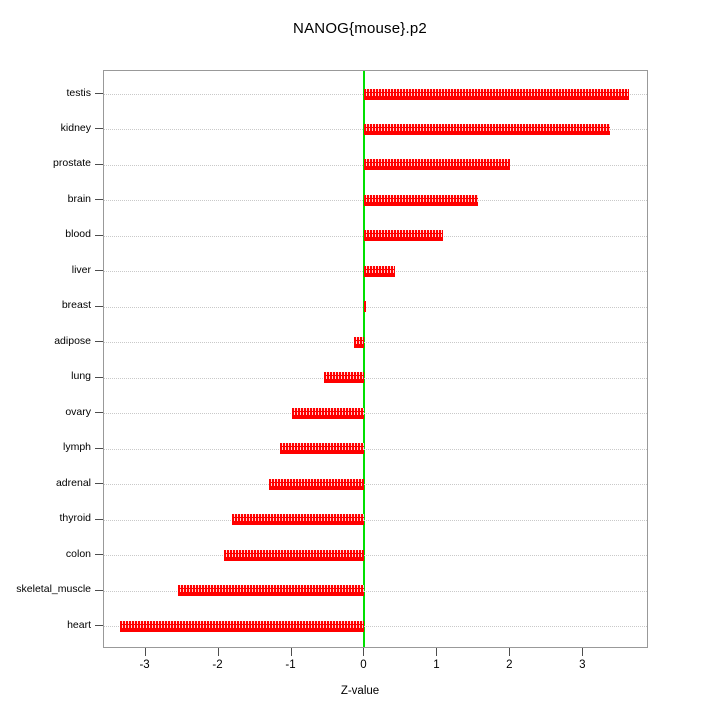 This screenshot has width=720, height=720. Describe the element at coordinates (72, 340) in the screenshot. I see `y-tick-label-adipose: adipose` at that location.